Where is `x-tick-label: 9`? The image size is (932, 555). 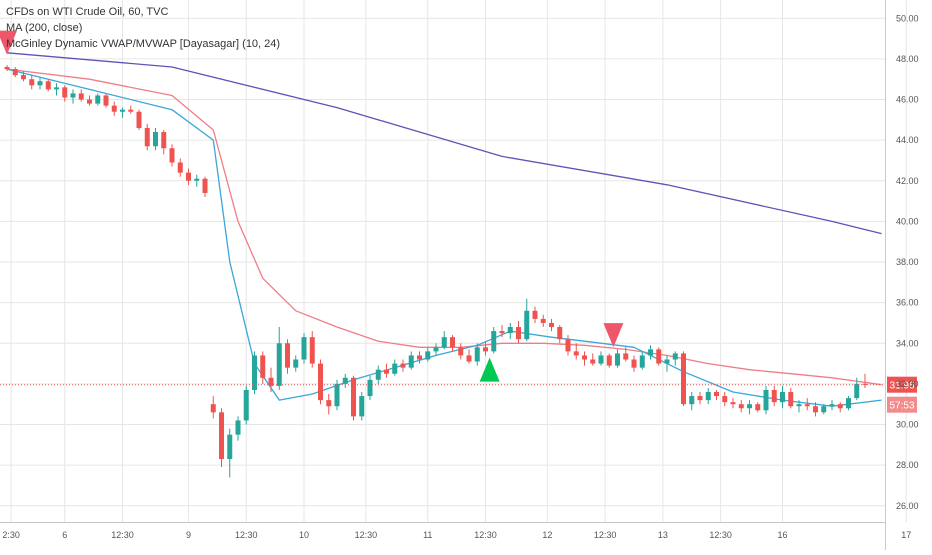
x-tick-label: 9 is located at coordinates (188, 535).